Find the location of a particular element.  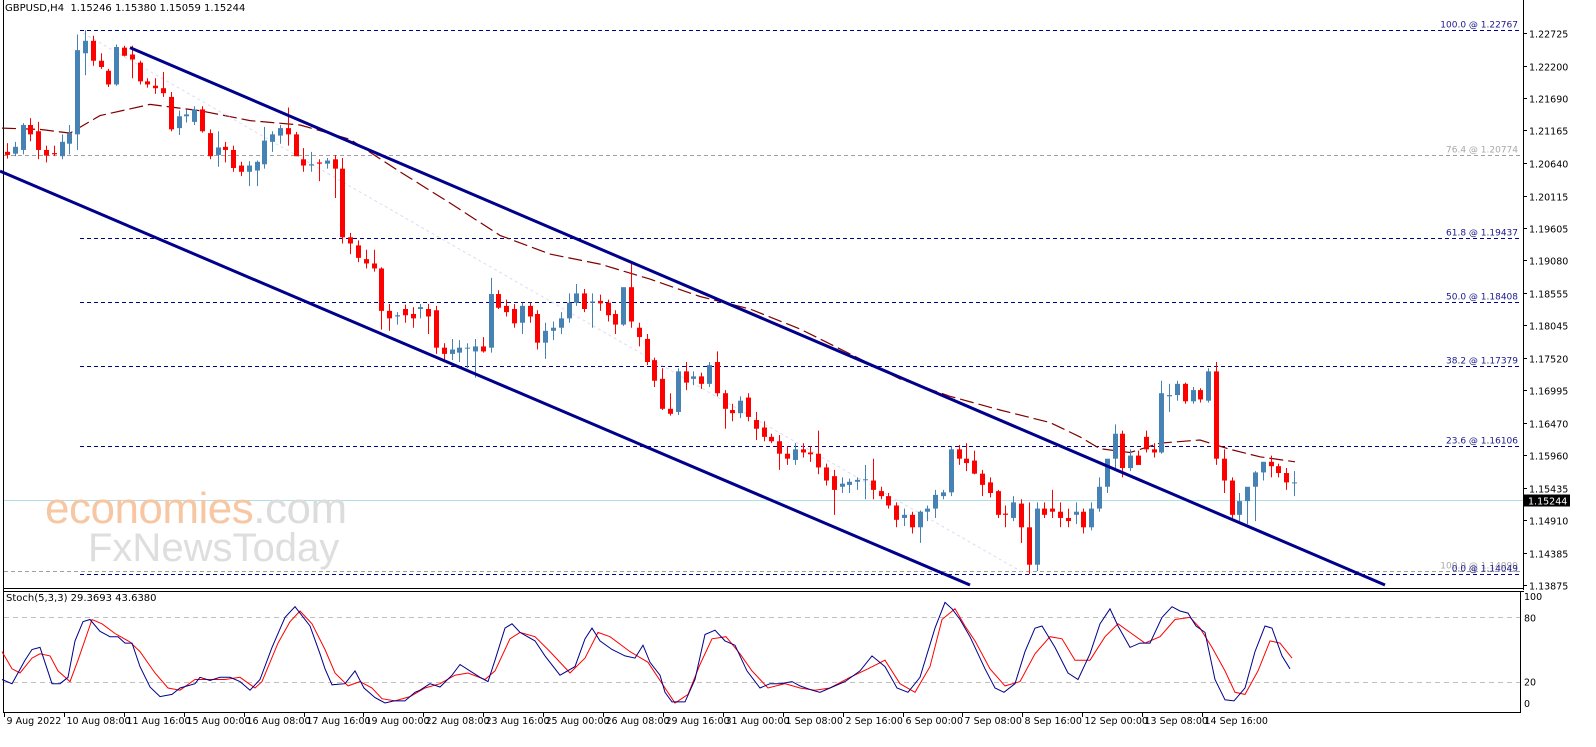

time-tick-label: 9 Aug 2022 is located at coordinates (34, 721).